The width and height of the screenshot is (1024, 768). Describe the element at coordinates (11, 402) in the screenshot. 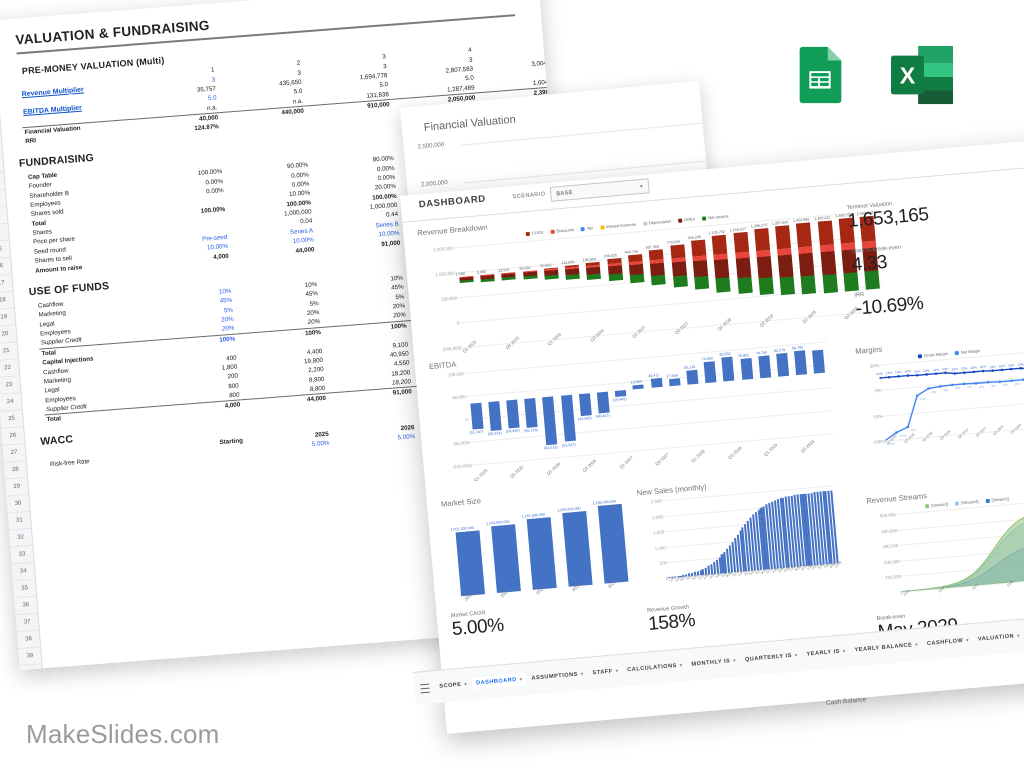

I see `row-number: 24` at that location.